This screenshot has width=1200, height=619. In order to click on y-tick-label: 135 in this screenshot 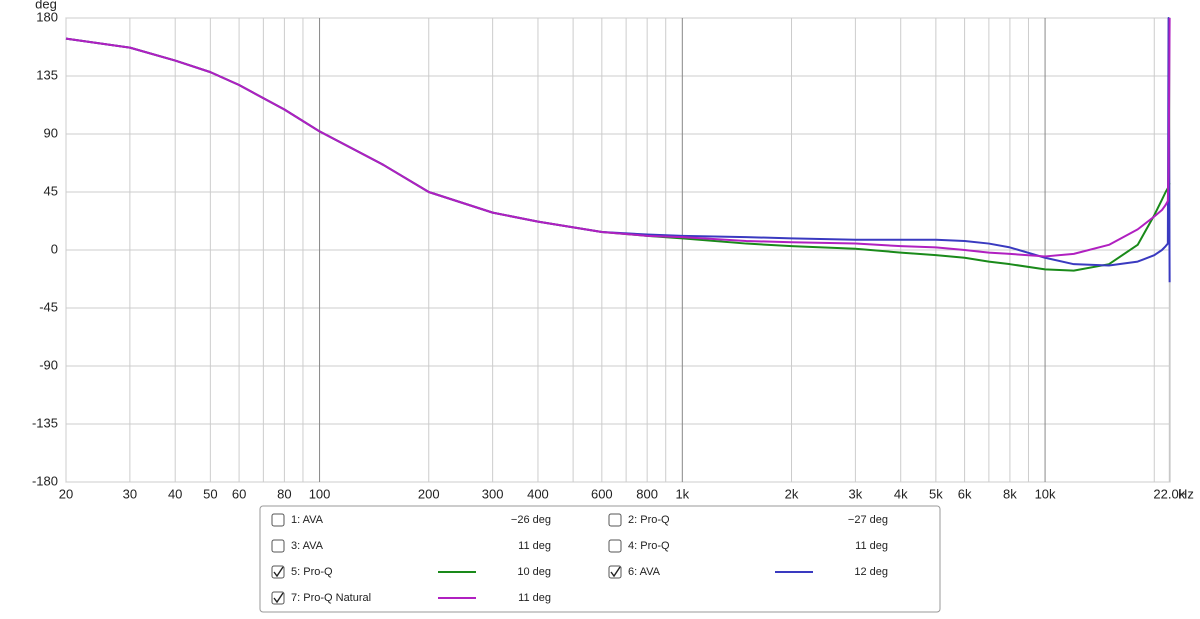, I will do `click(47, 74)`.